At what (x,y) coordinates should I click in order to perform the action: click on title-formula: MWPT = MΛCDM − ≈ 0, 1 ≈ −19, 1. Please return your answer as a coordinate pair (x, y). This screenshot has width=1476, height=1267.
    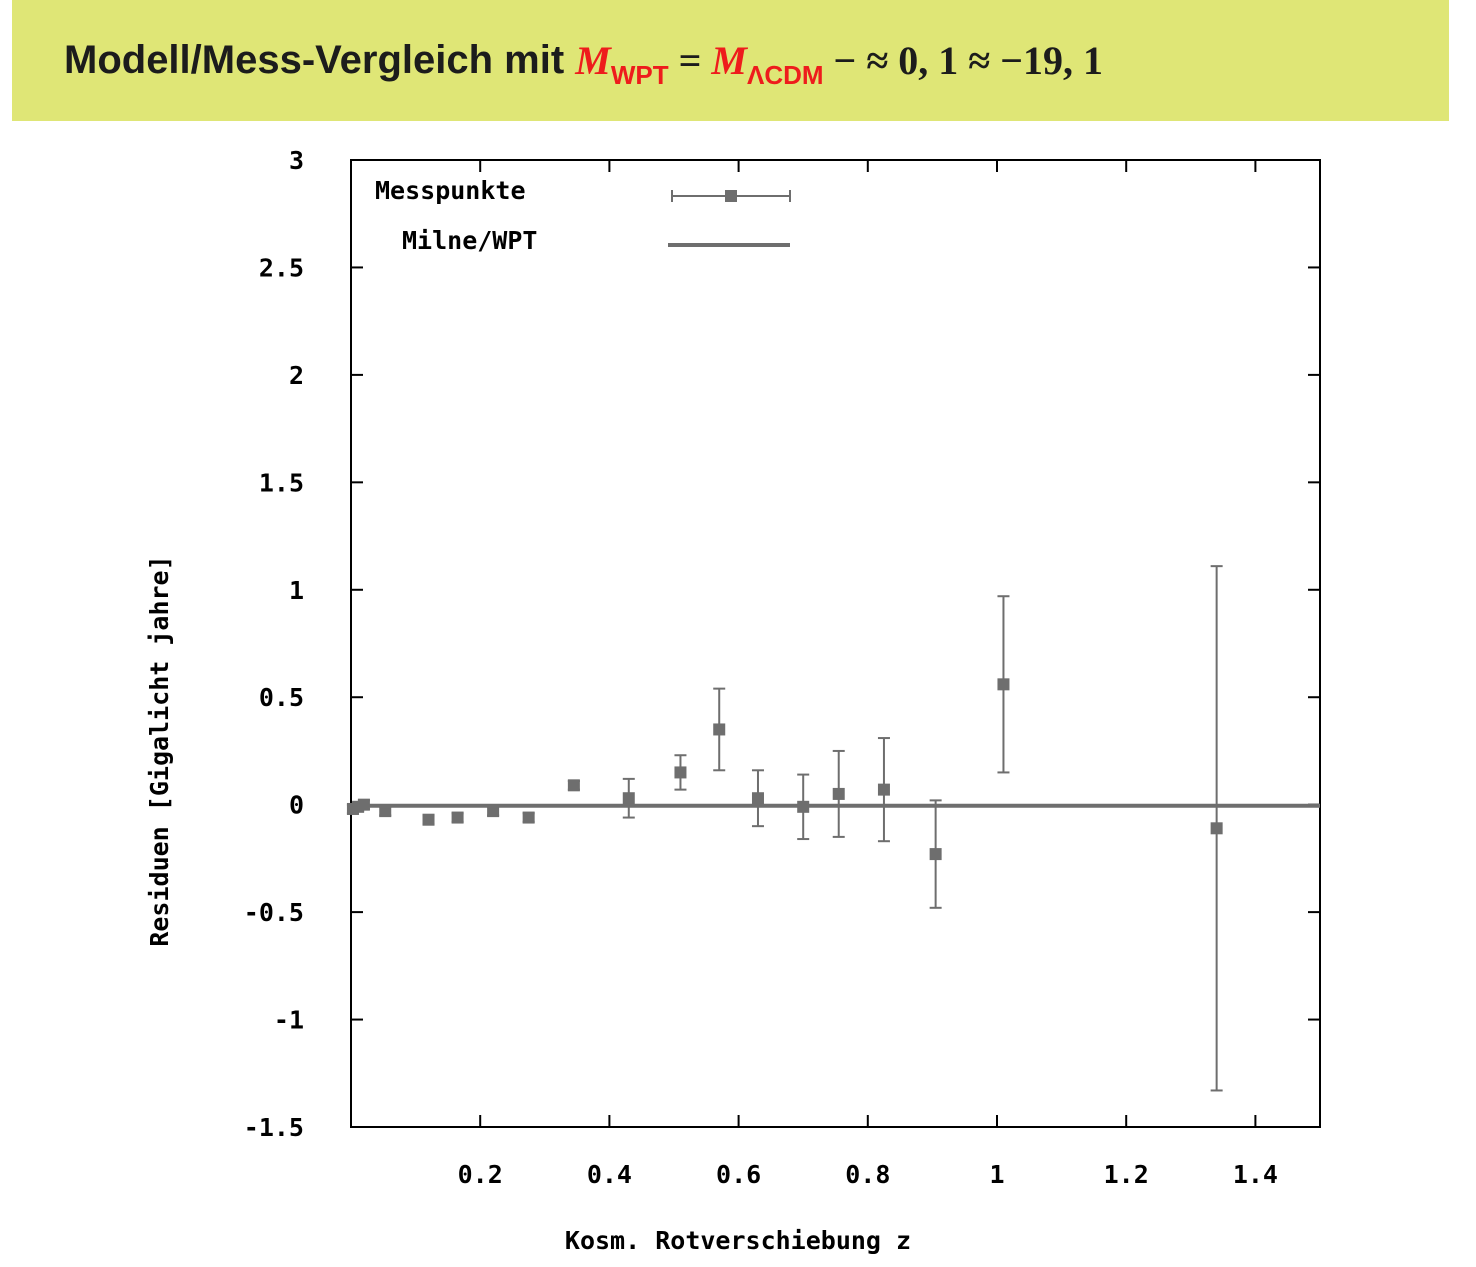
    Looking at the image, I should click on (839, 63).